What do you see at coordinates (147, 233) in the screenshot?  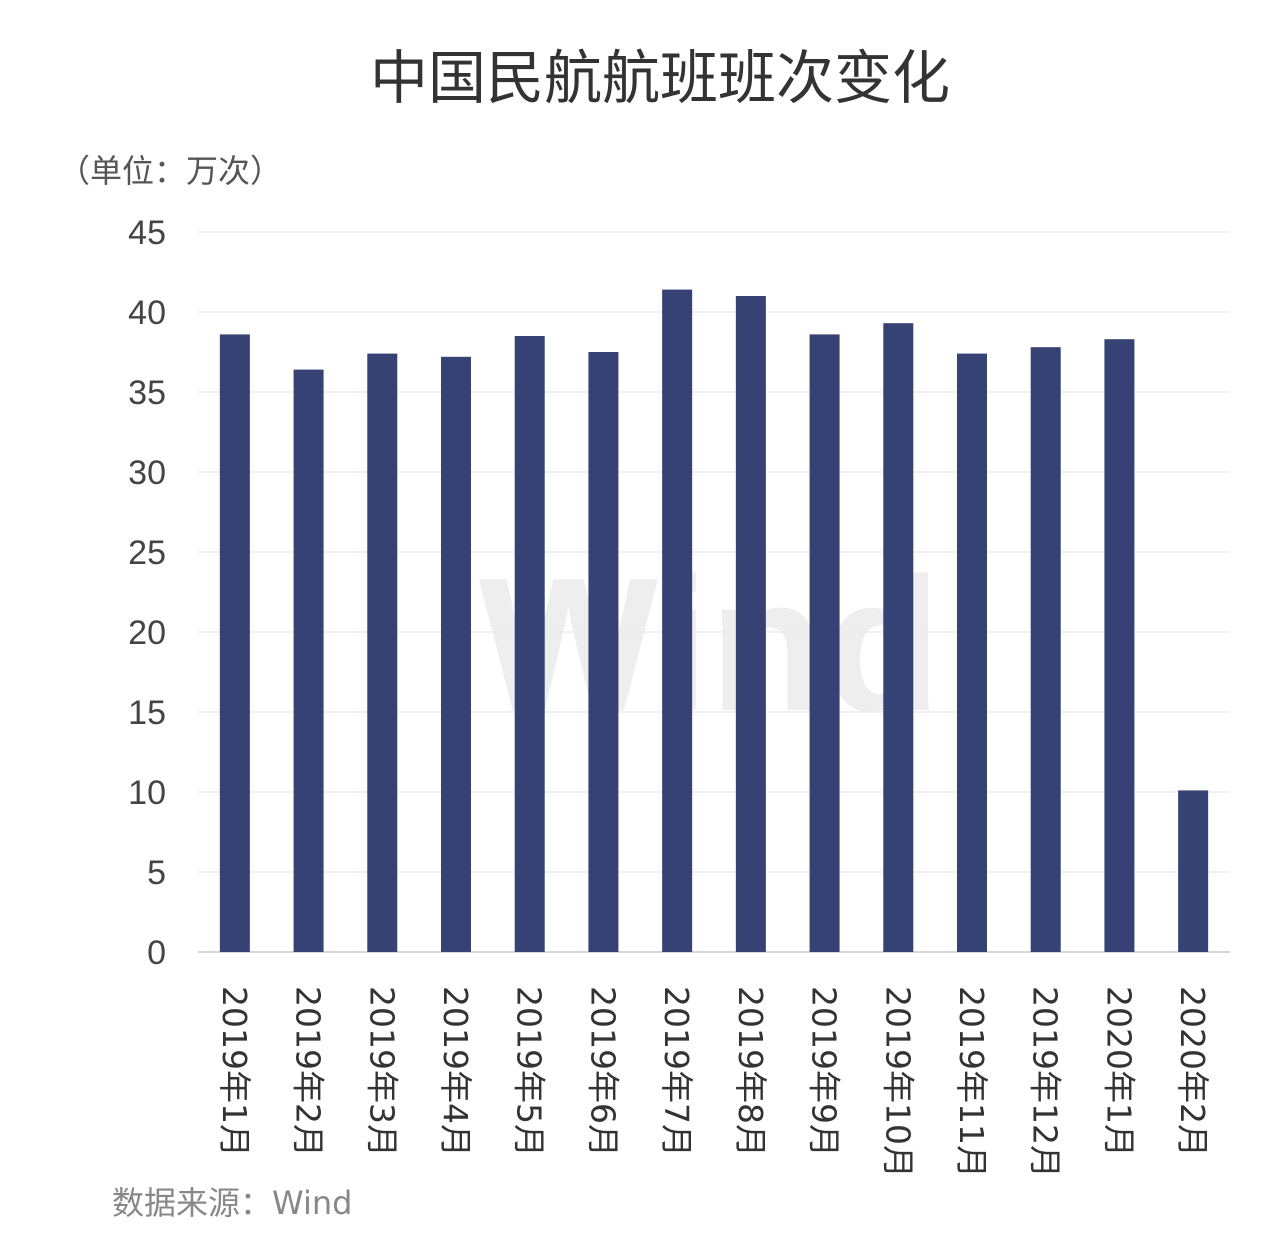 I see `y-tick-label: 45` at bounding box center [147, 233].